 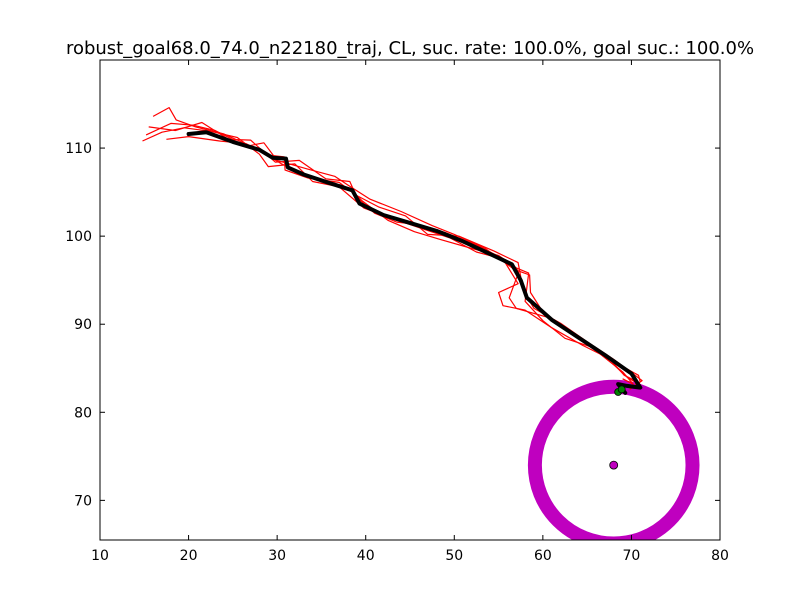 What do you see at coordinates (277, 556) in the screenshot?
I see `x-tick-label: 30` at bounding box center [277, 556].